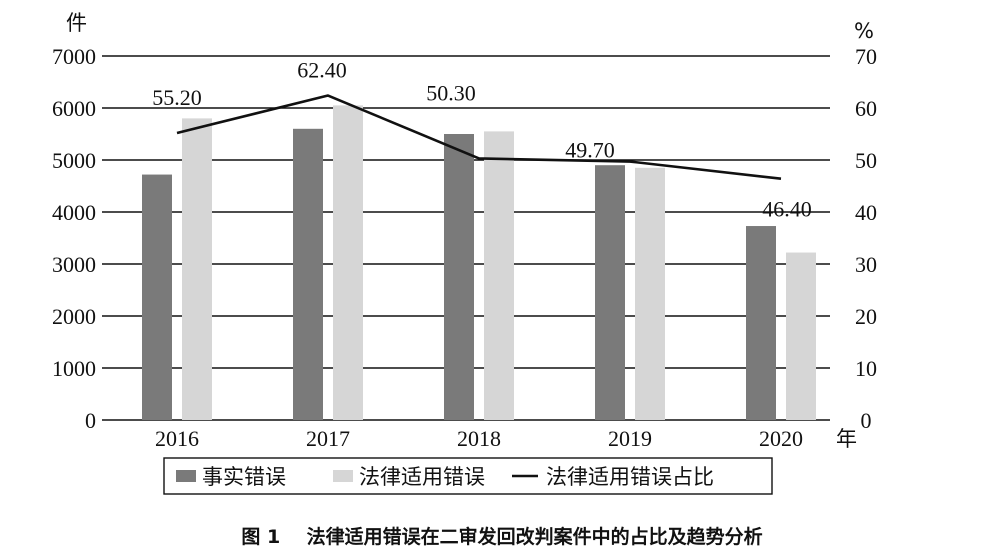  I want to click on right-tick-label: 40, so click(866, 212).